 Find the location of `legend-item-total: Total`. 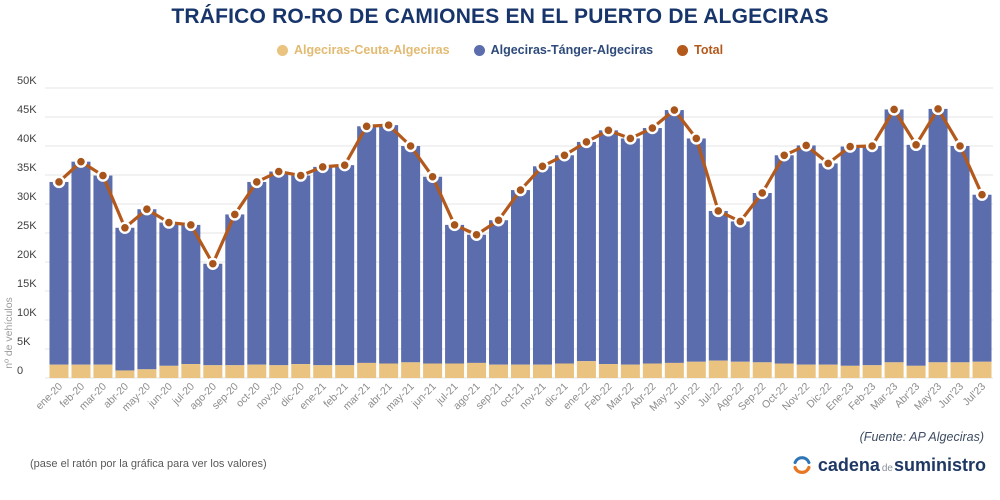

legend-item-total: Total is located at coordinates (700, 50).